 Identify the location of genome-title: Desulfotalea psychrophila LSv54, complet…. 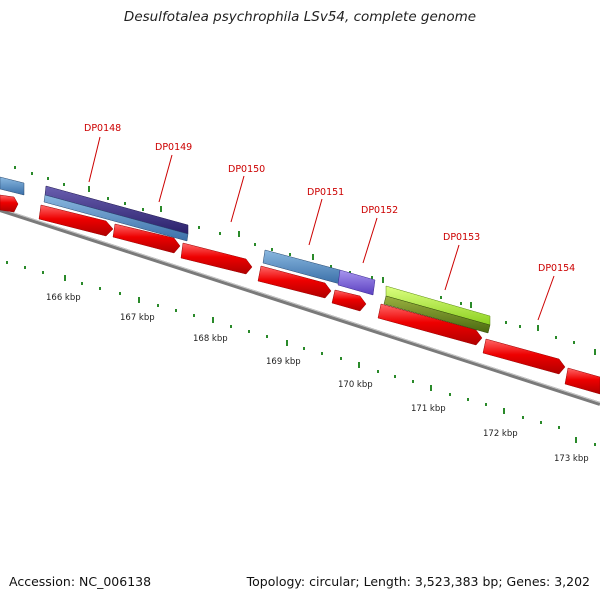
(300, 17).